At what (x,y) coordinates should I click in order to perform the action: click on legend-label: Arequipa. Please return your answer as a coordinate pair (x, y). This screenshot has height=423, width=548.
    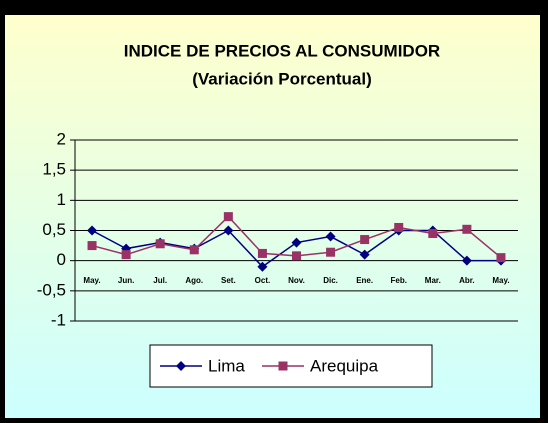
    Looking at the image, I should click on (344, 365).